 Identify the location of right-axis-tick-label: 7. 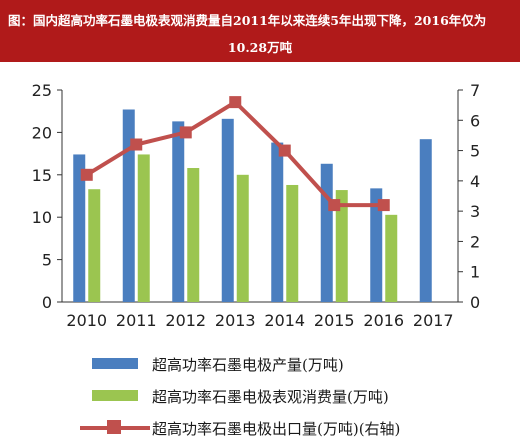
(475, 90).